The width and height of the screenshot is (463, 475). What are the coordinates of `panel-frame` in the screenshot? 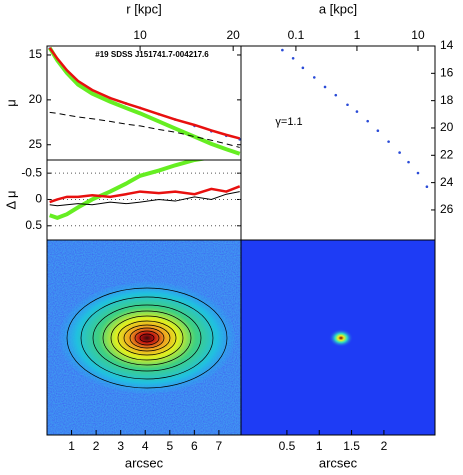 It's located at (144, 200).